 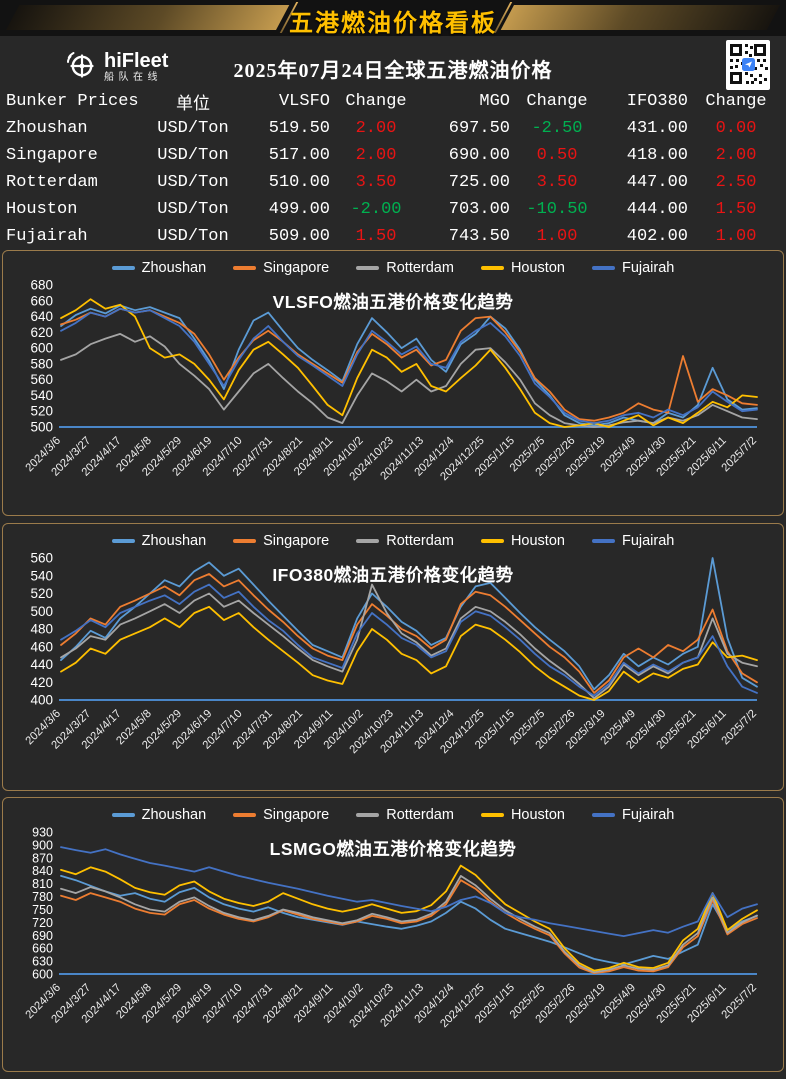 I want to click on price-cell: 431.00, so click(x=657, y=128).